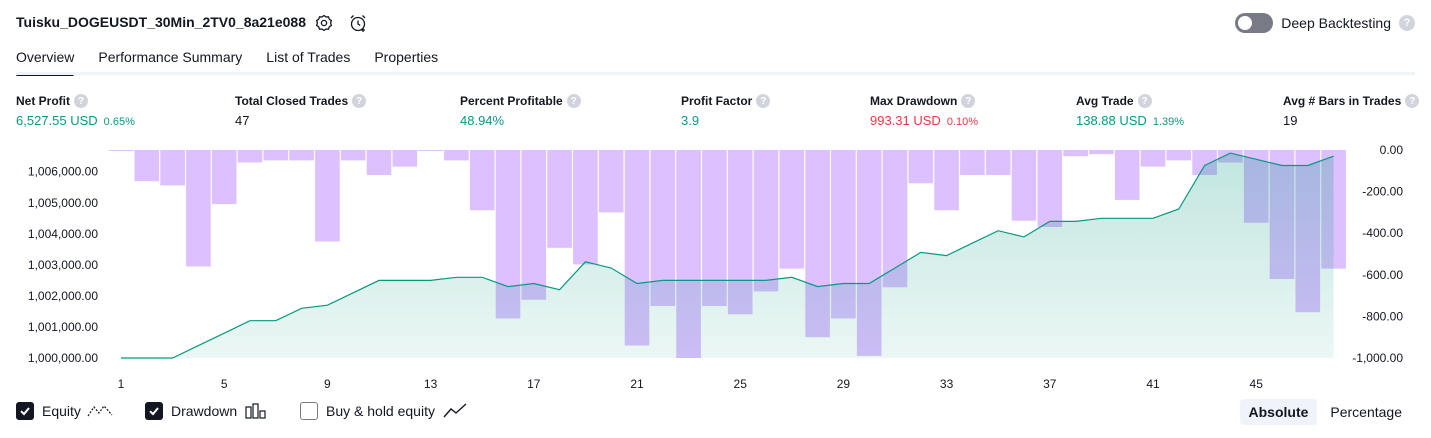  Describe the element at coordinates (1382, 275) in the screenshot. I see `right-axis-tick: -600.00` at that location.